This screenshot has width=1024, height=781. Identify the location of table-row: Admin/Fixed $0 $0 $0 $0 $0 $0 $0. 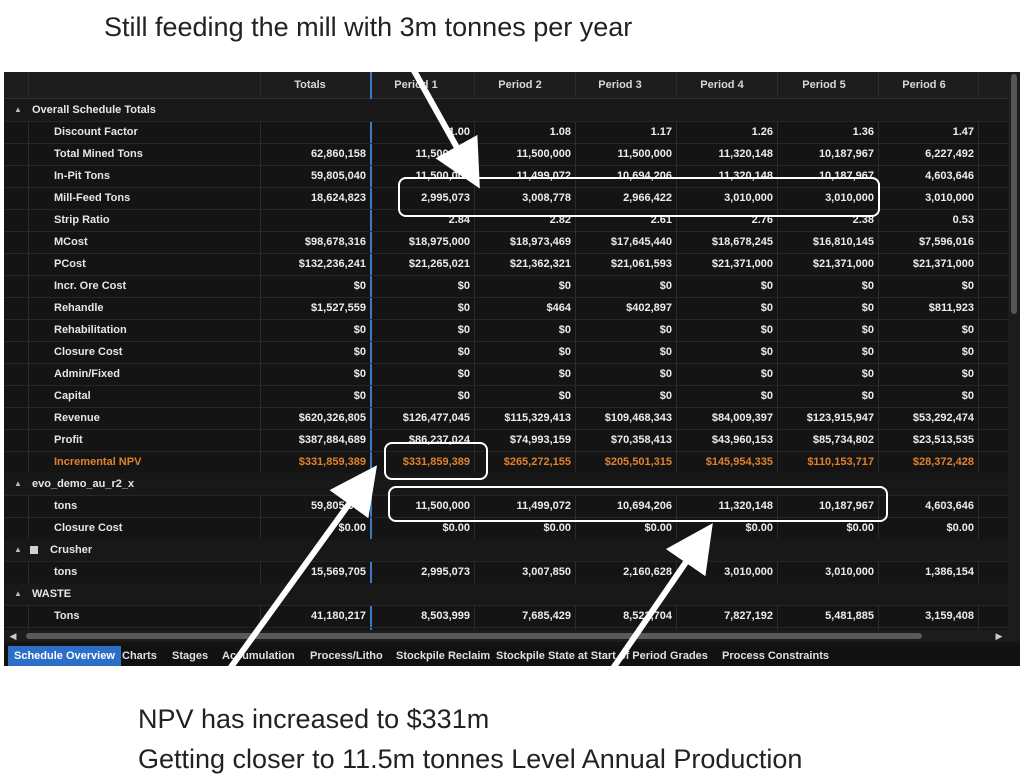
(506, 374).